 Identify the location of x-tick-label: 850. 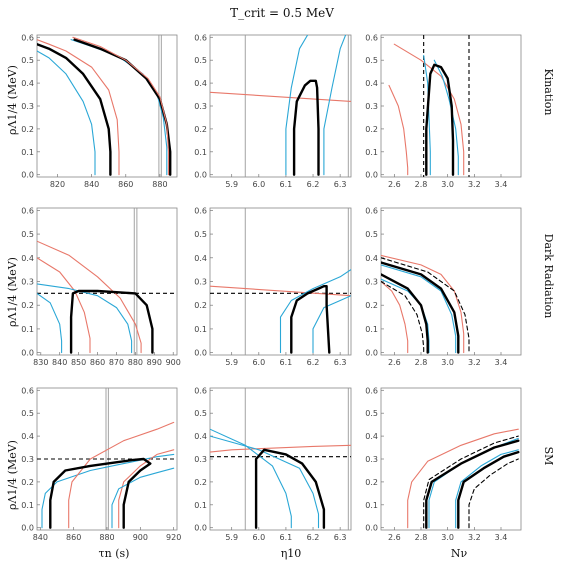
(78, 362).